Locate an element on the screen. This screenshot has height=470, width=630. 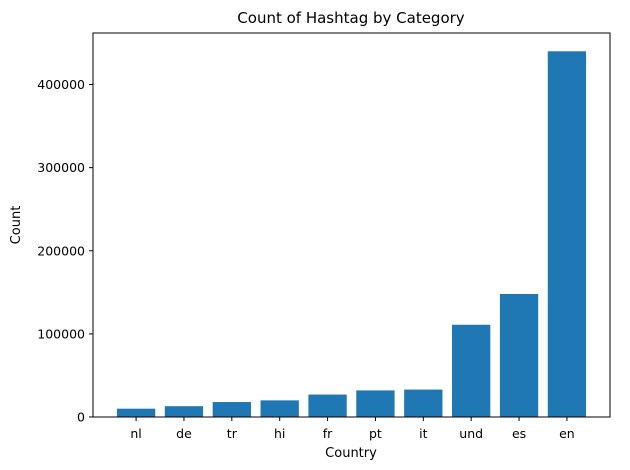
x-tick-label: hi is located at coordinates (279, 433).